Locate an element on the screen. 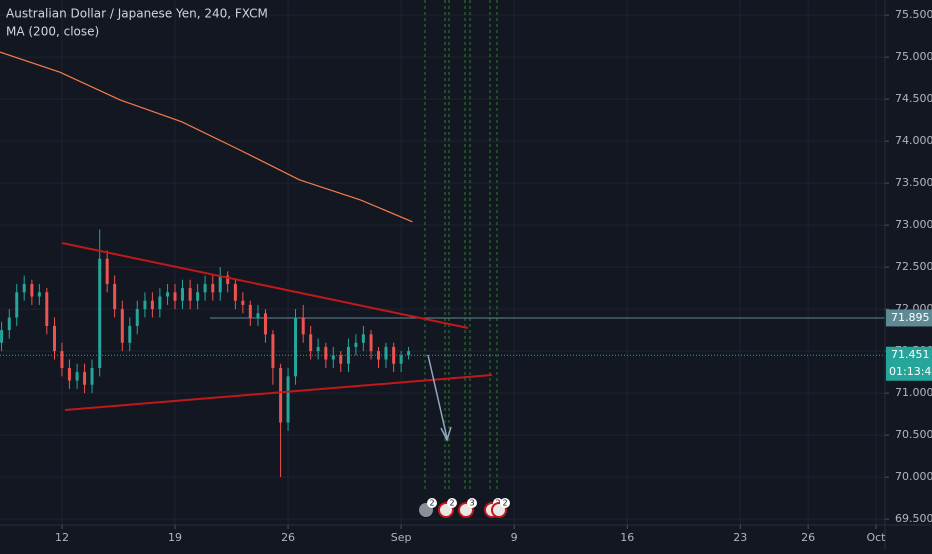  y-tick-label: 73.500 is located at coordinates (913, 182).